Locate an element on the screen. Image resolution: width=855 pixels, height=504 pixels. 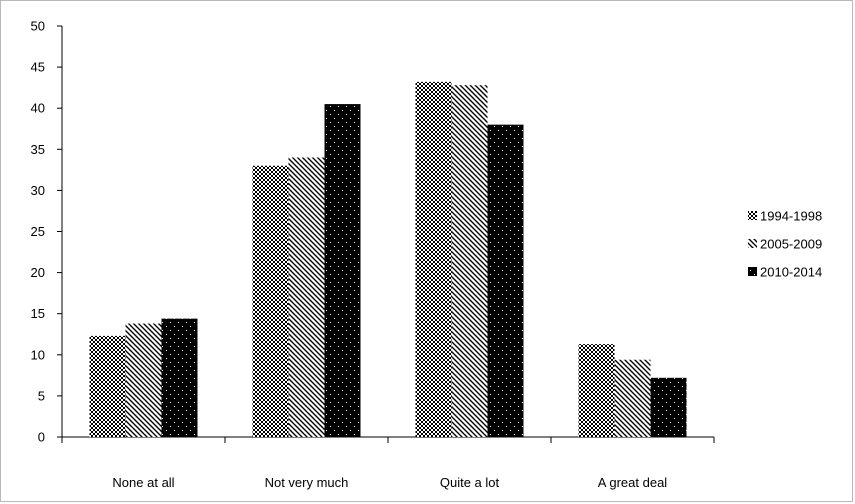
x-tick-label: Not very much is located at coordinates (307, 482).